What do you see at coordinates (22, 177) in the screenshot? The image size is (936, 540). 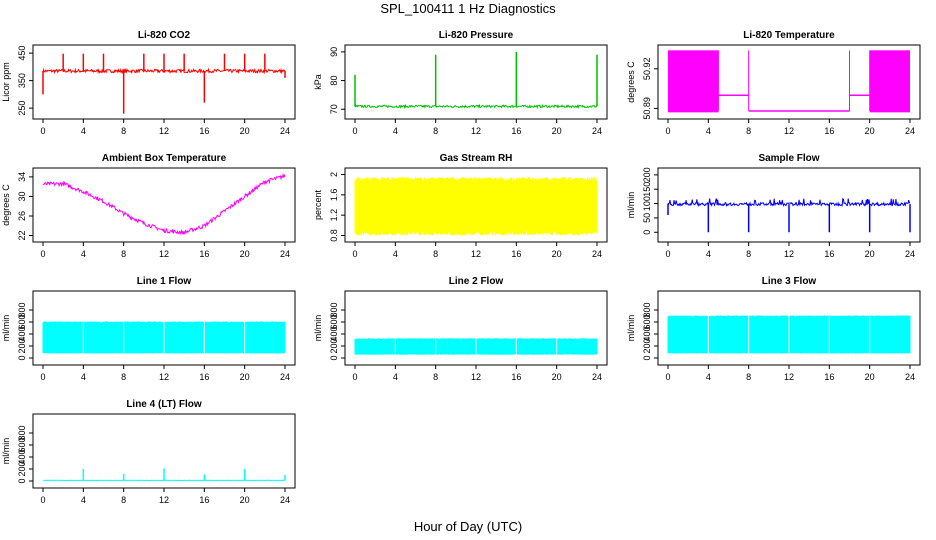 I see `y-tick-label: 34` at bounding box center [22, 177].